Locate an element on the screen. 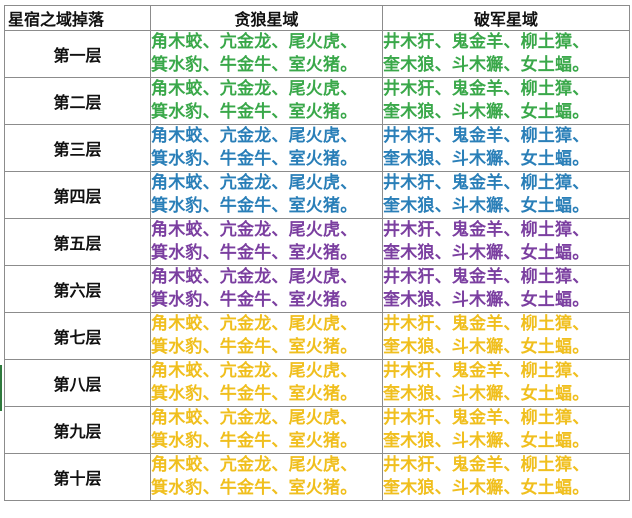 The width and height of the screenshot is (632, 518). active-row-marker is located at coordinates (1, 388).